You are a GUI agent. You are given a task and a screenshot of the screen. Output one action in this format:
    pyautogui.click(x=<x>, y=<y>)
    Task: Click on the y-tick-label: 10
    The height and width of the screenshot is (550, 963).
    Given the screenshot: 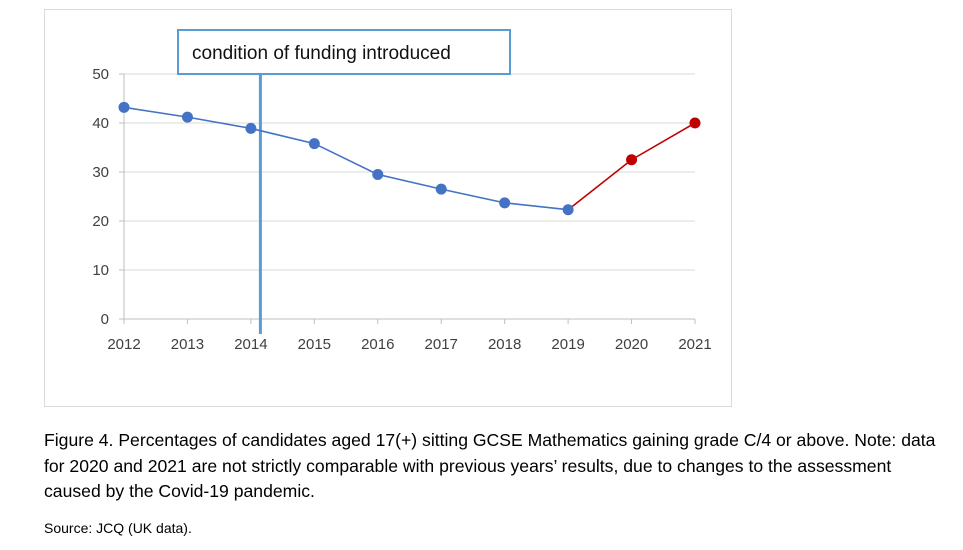 What is the action you would take?
    pyautogui.click(x=100, y=270)
    